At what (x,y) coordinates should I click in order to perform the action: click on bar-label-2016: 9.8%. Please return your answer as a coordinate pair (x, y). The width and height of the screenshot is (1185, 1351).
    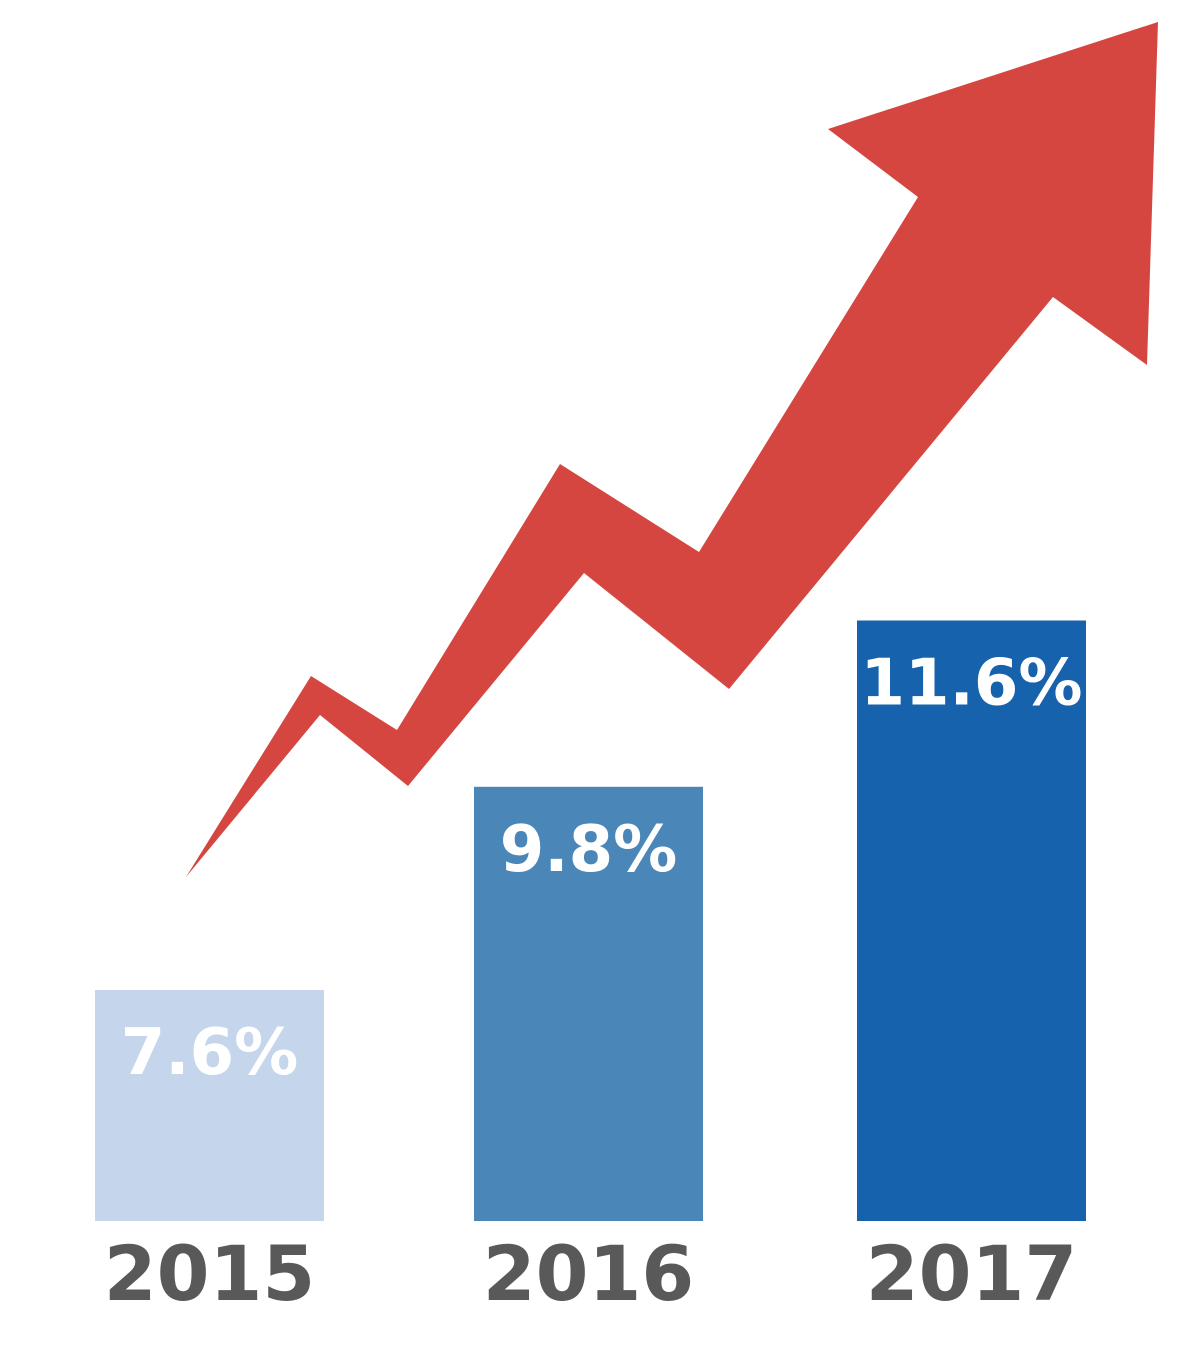
    Looking at the image, I should click on (589, 850).